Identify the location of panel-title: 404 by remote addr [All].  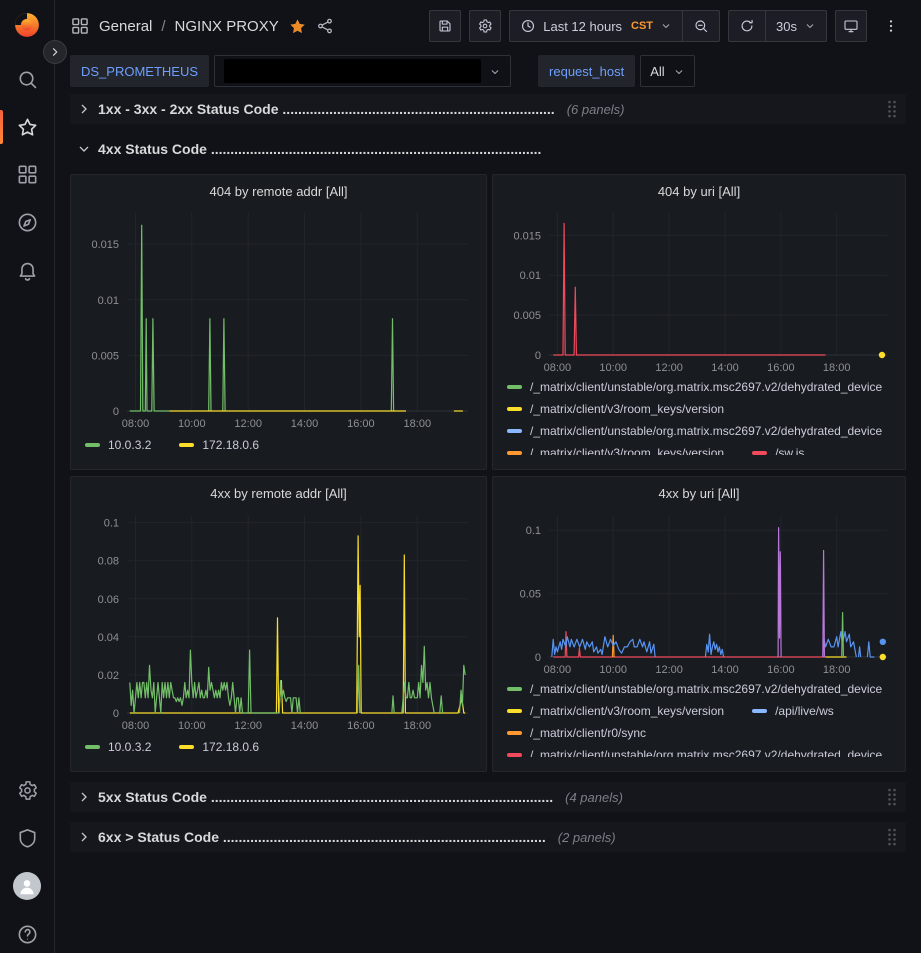
(278, 191).